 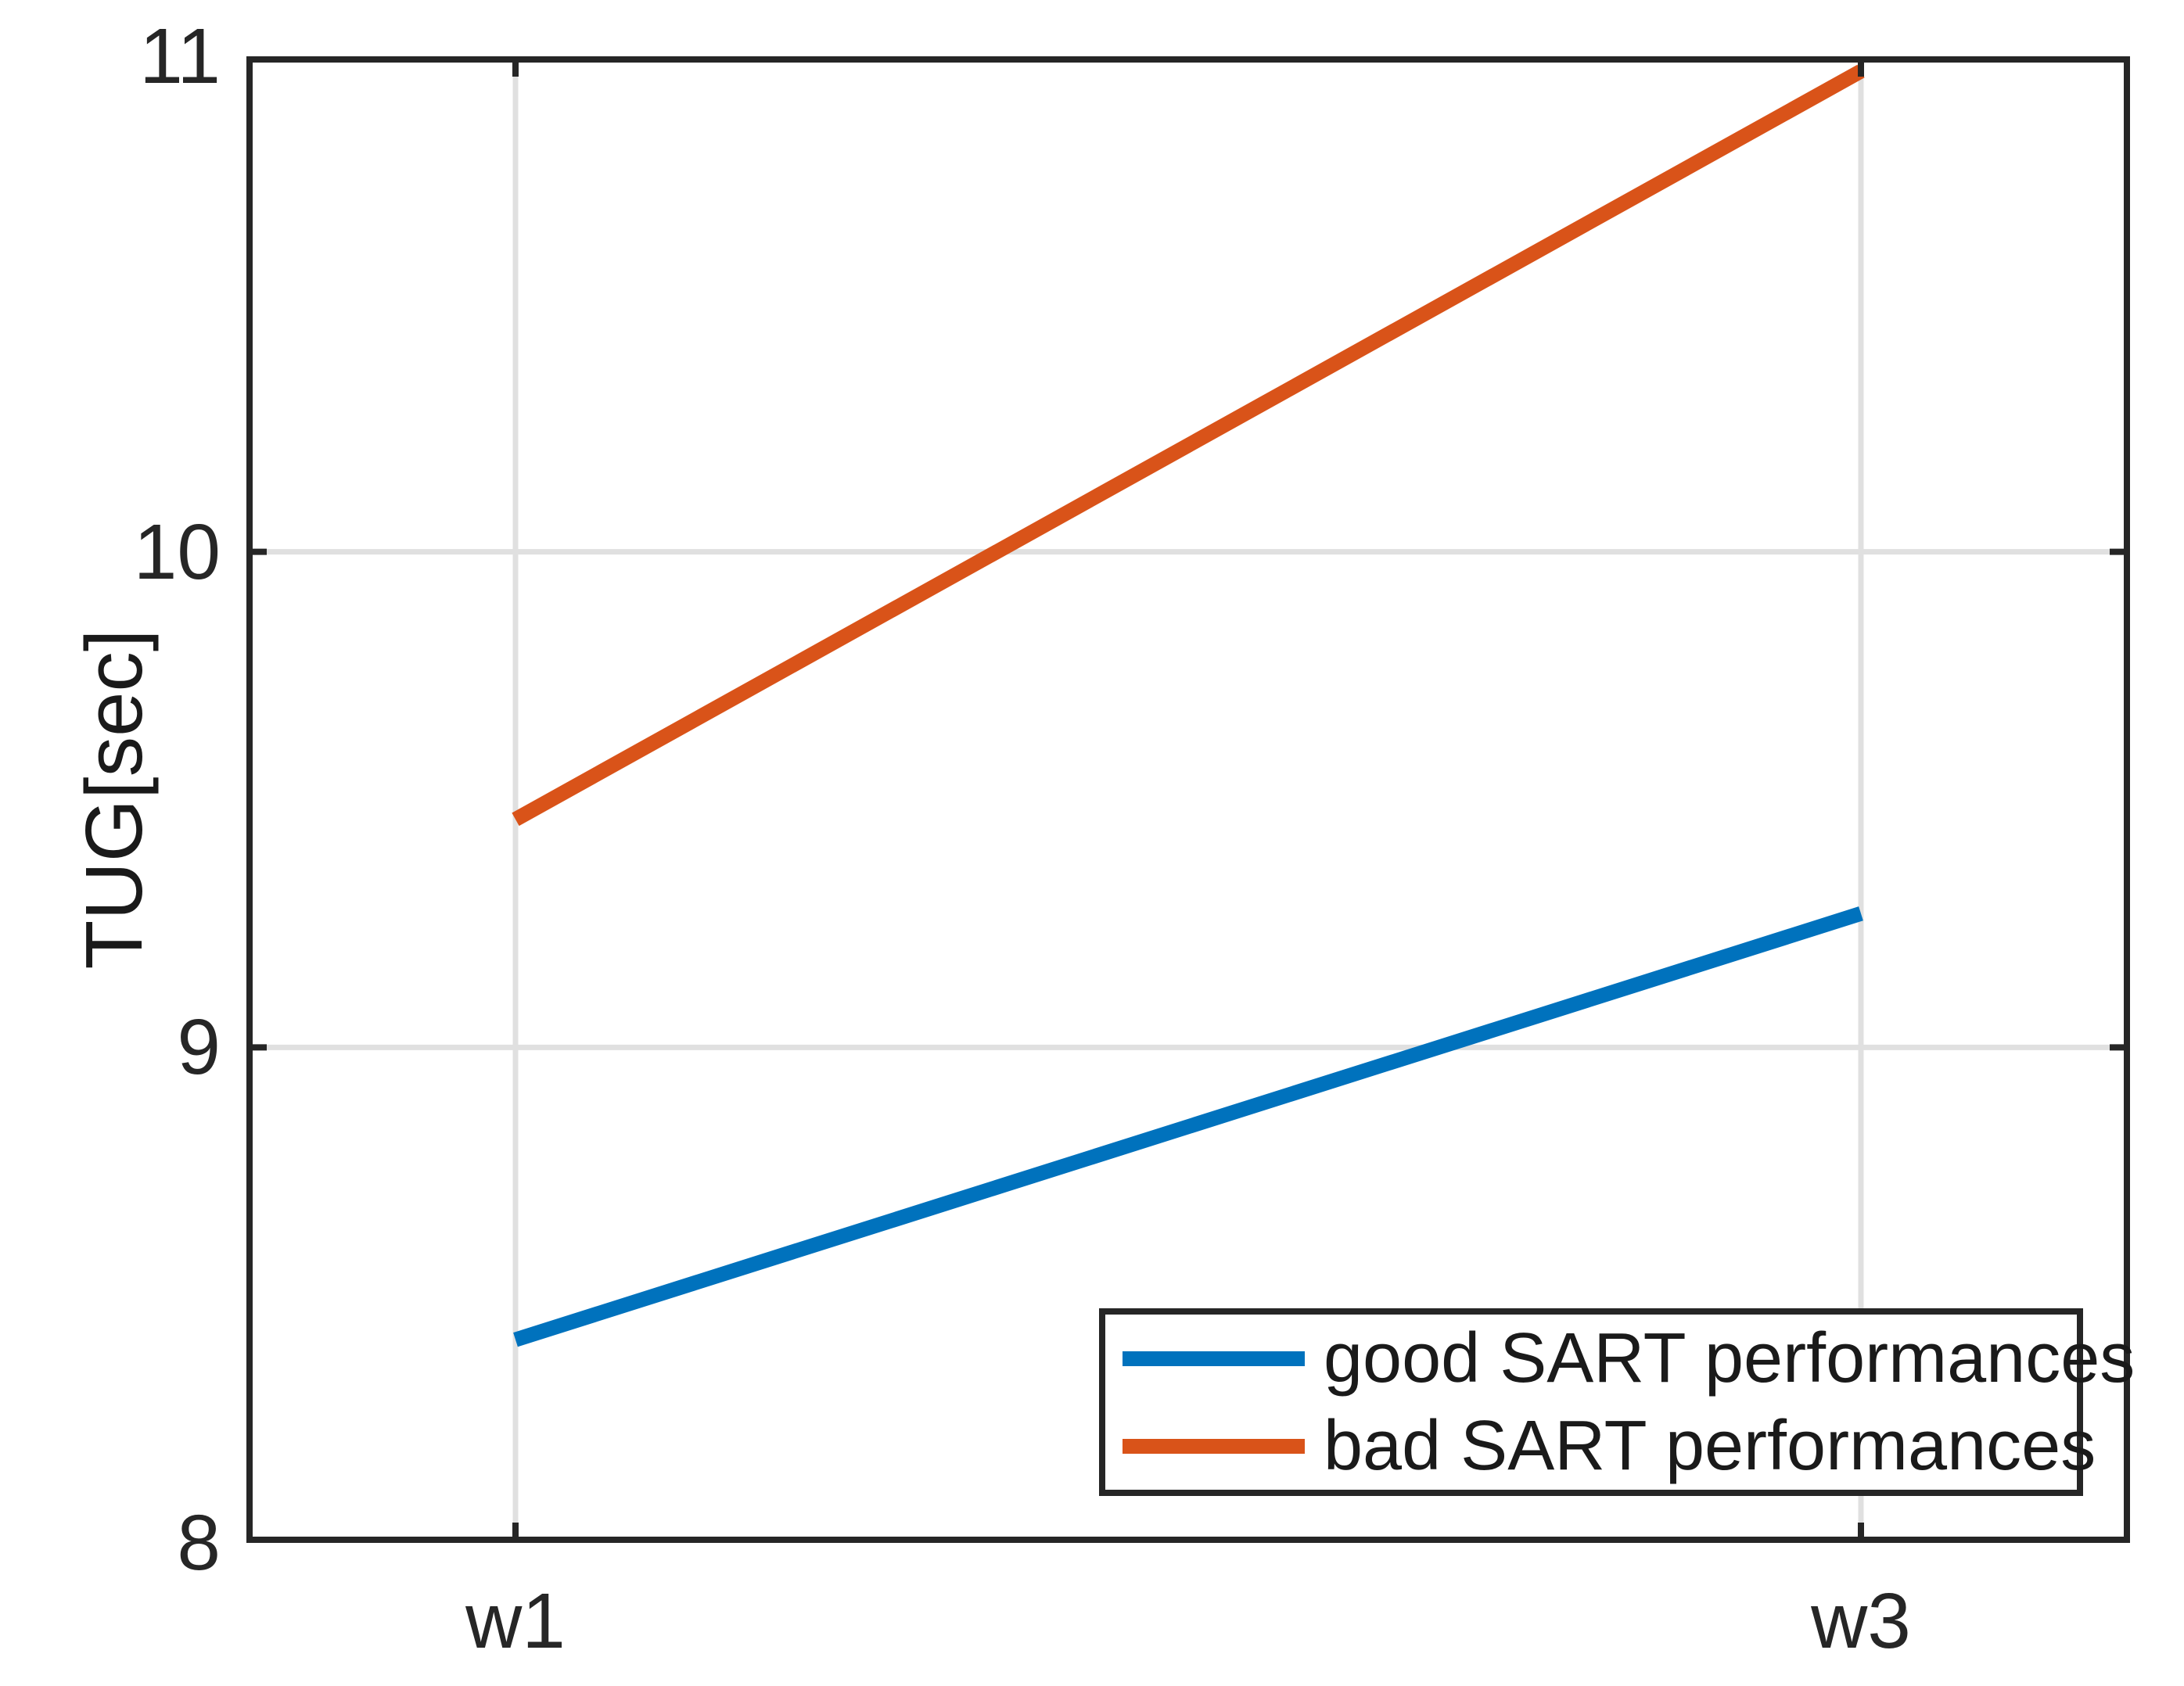 I want to click on legend-item-label: bad SART performances, so click(x=1710, y=1446).